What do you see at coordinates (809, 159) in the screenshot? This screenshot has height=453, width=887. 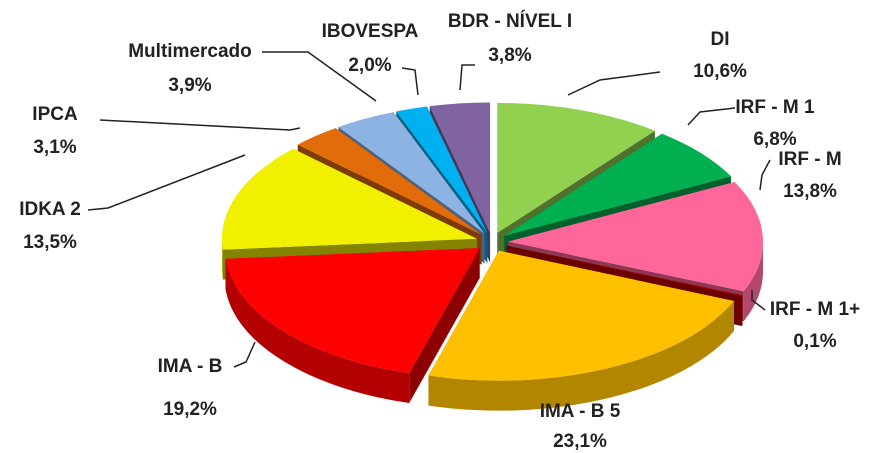 I see `slice-label: IRF - M` at bounding box center [809, 159].